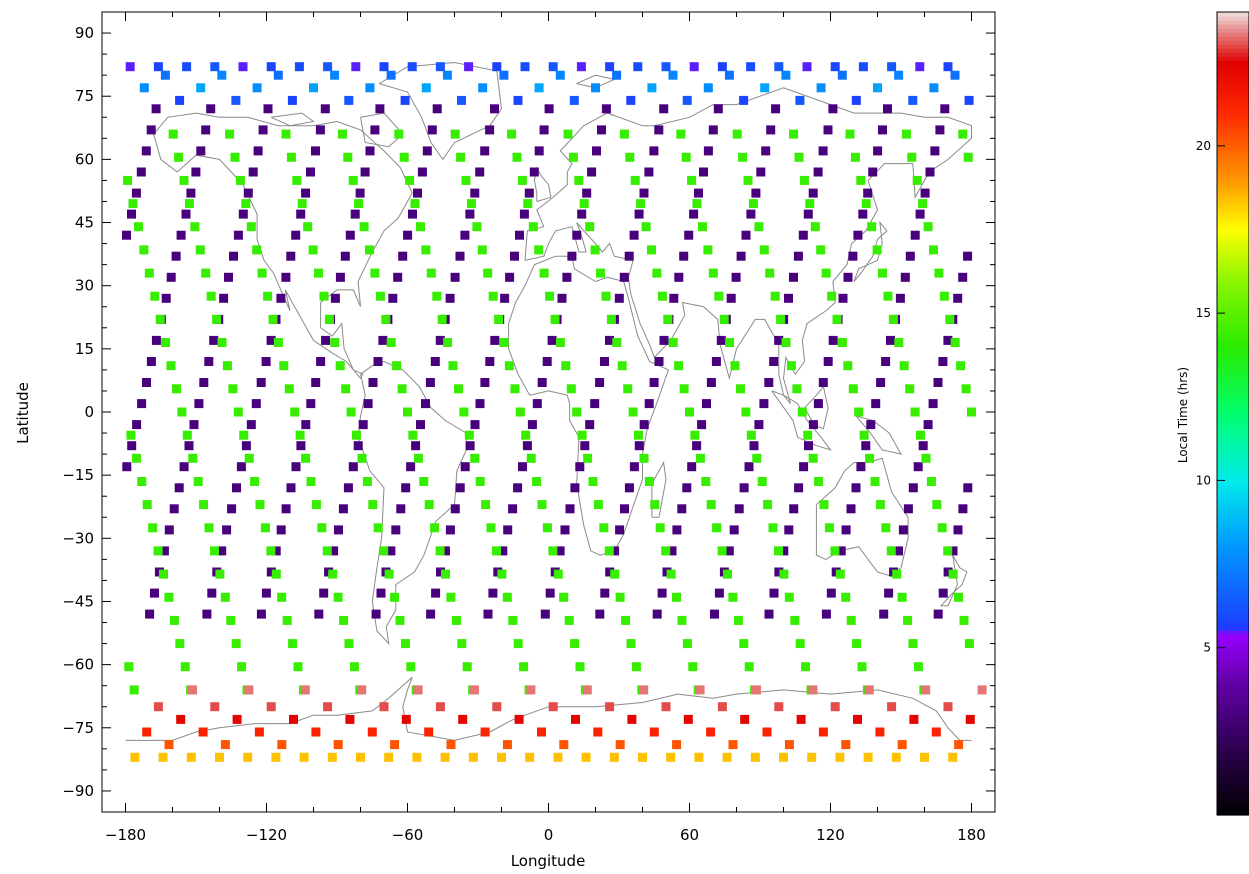 The image size is (1249, 874). What do you see at coordinates (589, 405) in the screenshot?
I see `coastline-africa` at bounding box center [589, 405].